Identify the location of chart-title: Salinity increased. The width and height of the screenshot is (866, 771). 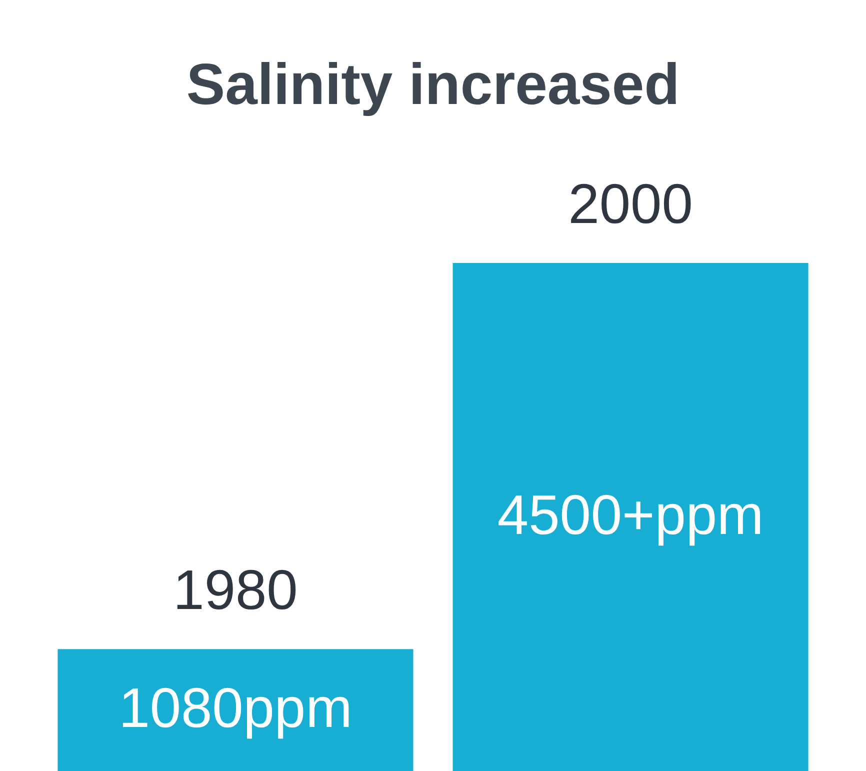
(433, 84).